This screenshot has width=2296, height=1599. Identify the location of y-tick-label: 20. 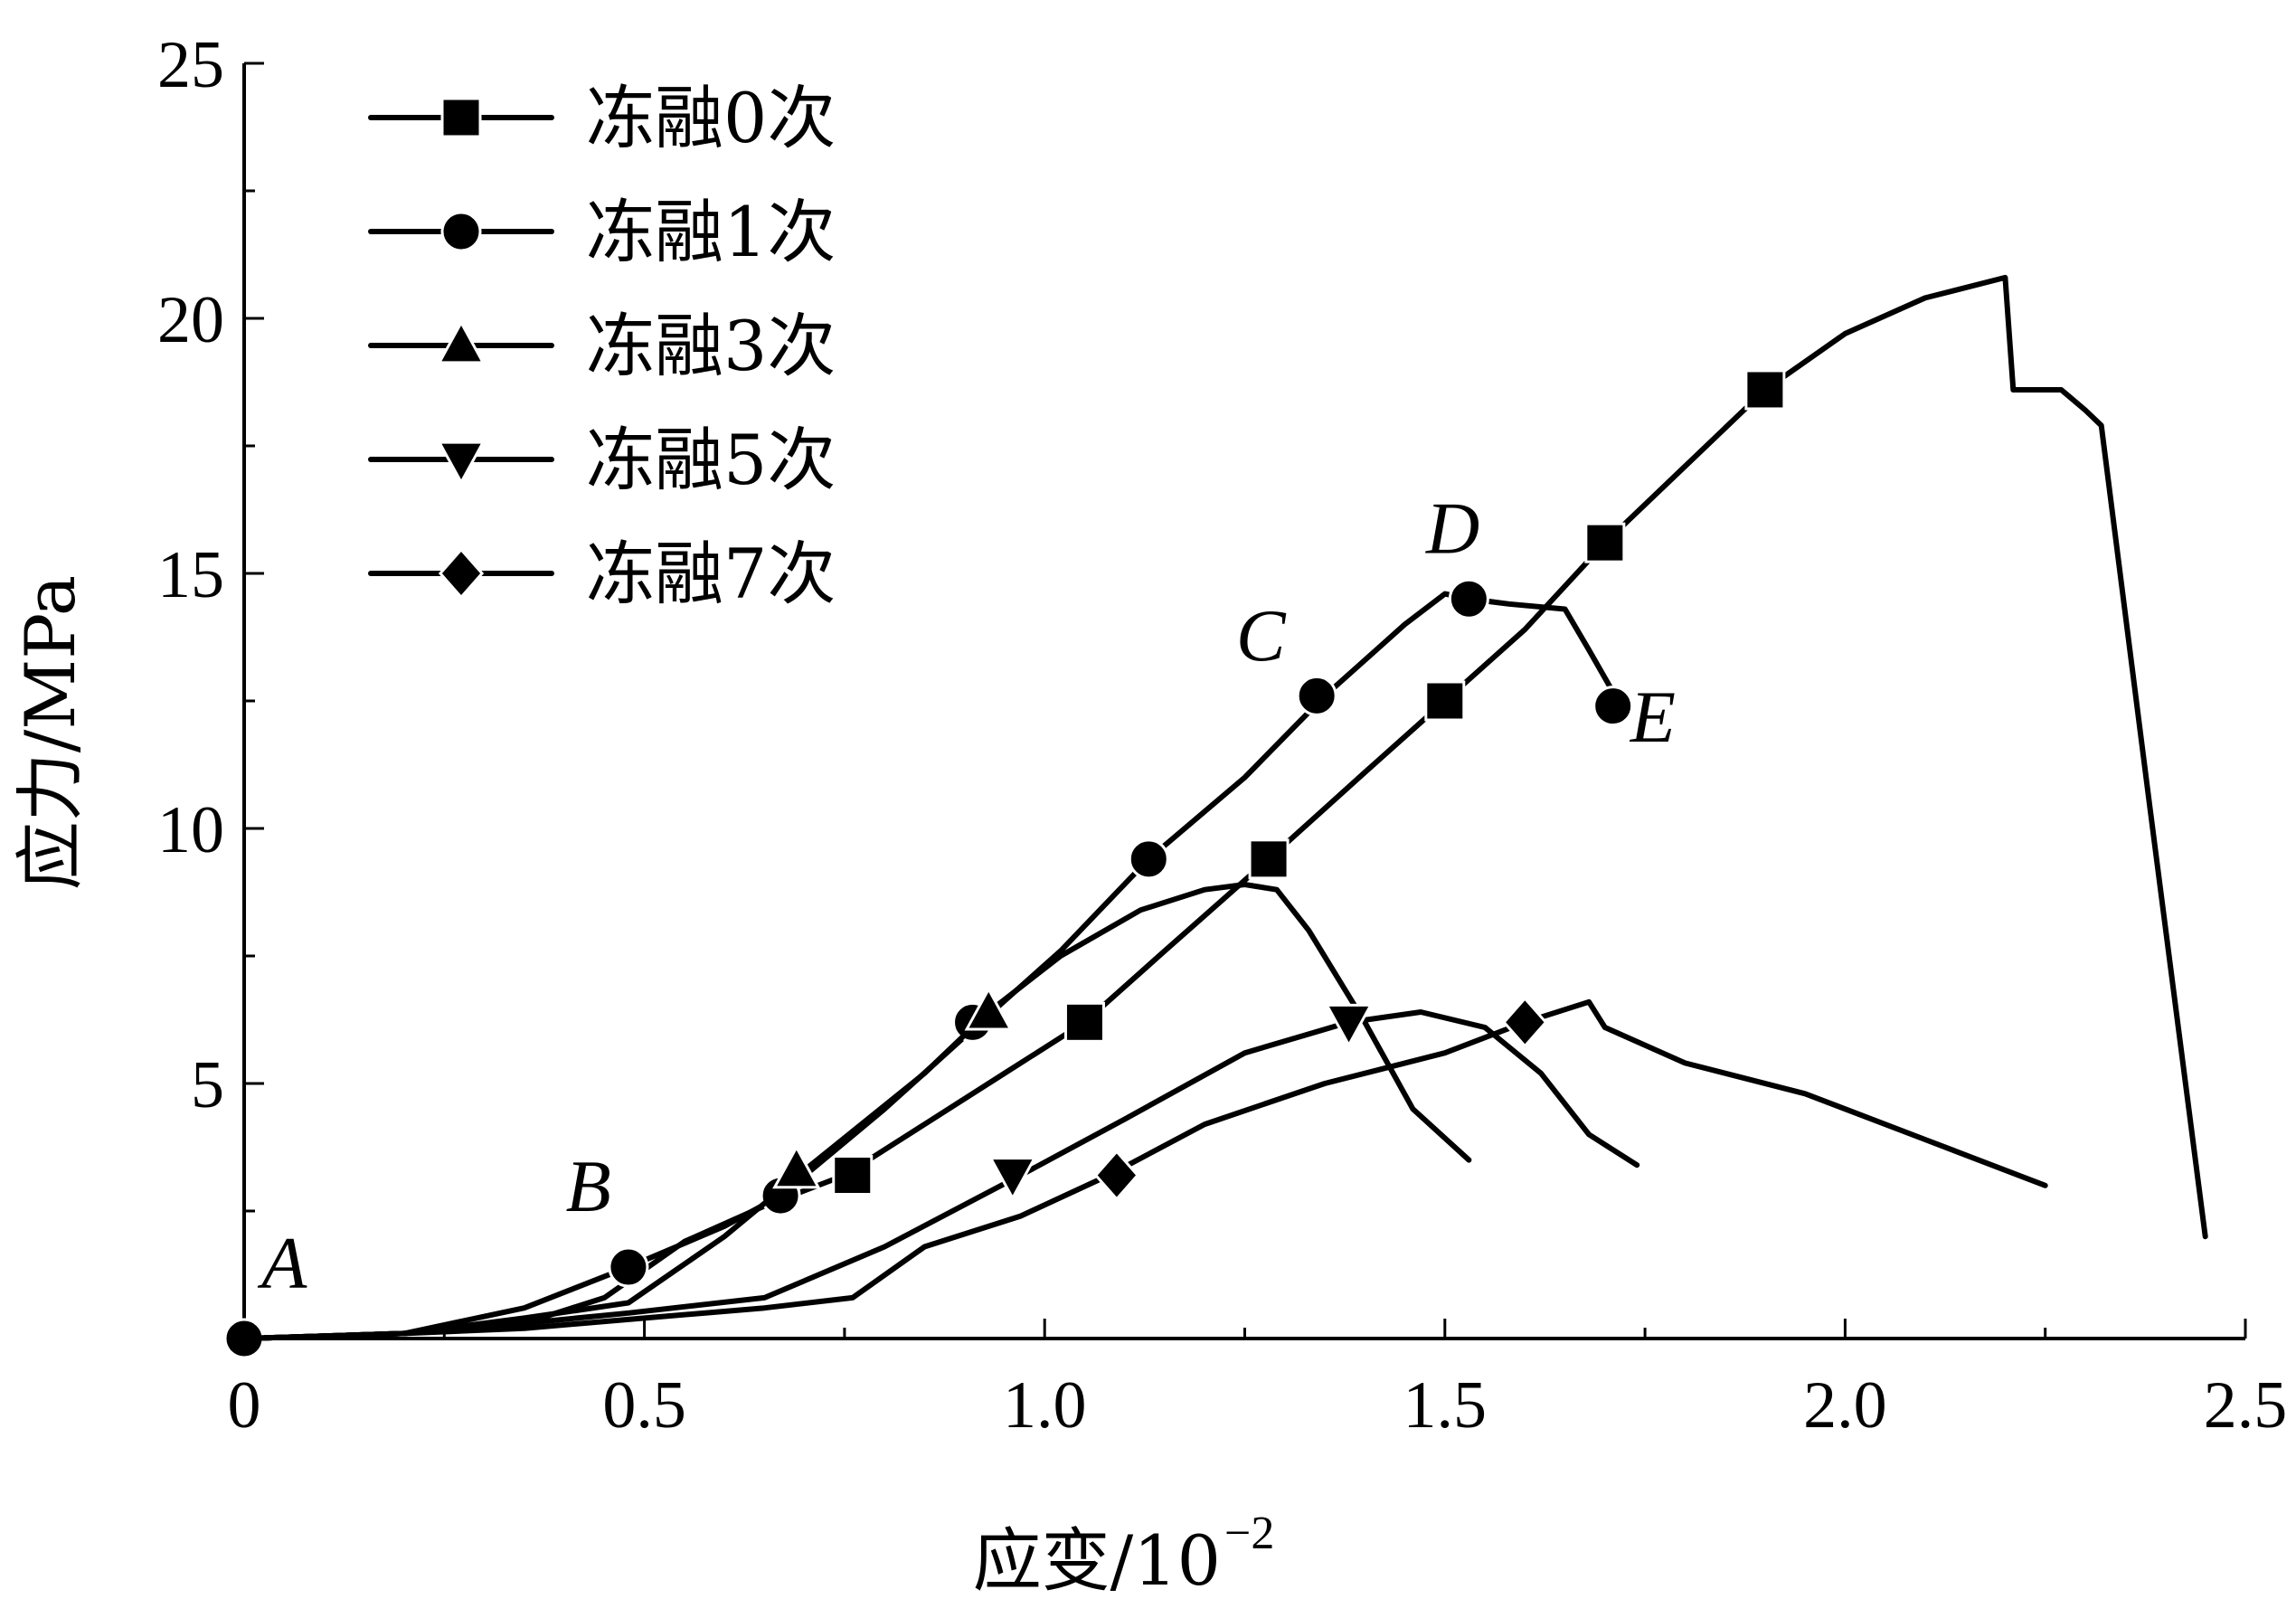
(190, 320).